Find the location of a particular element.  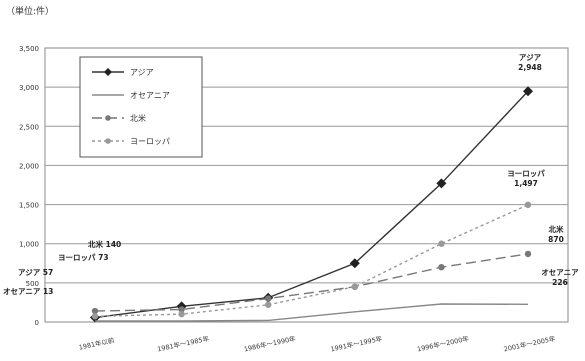

legend-label: アジア is located at coordinates (142, 72).